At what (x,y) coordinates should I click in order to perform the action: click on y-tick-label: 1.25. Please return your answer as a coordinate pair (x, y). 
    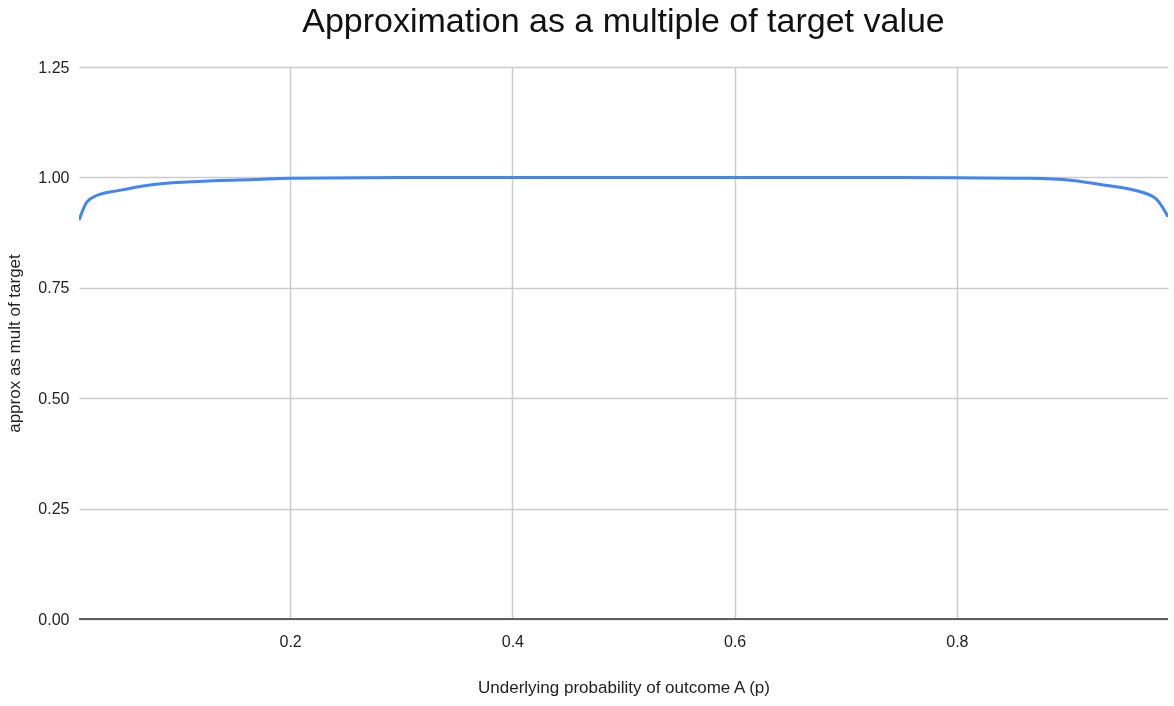
    Looking at the image, I should click on (54, 67).